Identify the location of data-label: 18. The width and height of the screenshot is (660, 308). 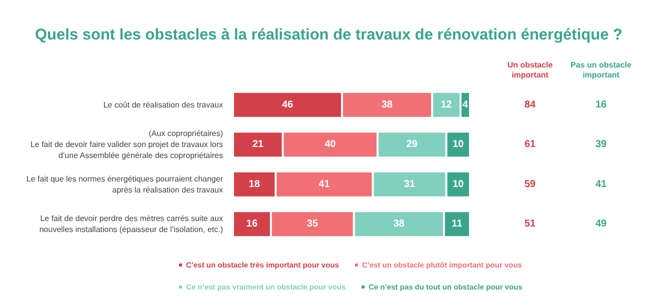
(254, 184).